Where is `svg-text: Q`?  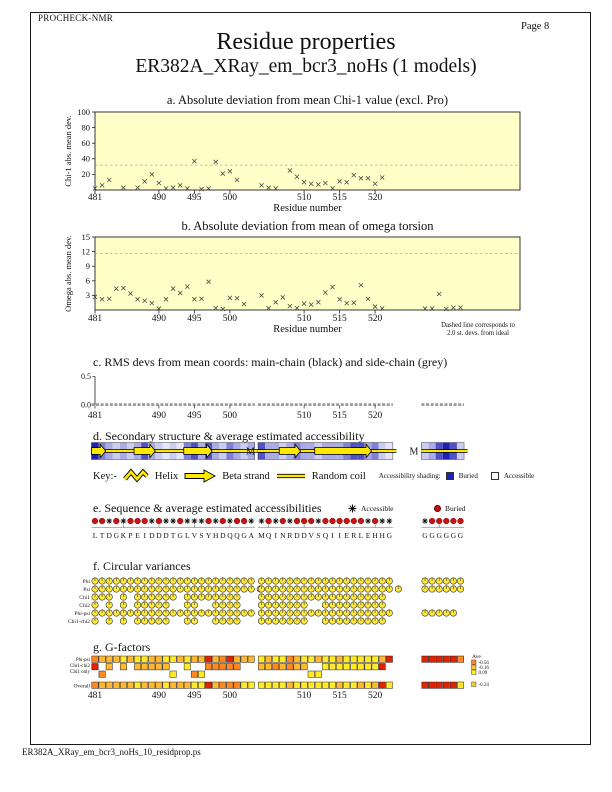 svg-text: Q is located at coordinates (230, 535).